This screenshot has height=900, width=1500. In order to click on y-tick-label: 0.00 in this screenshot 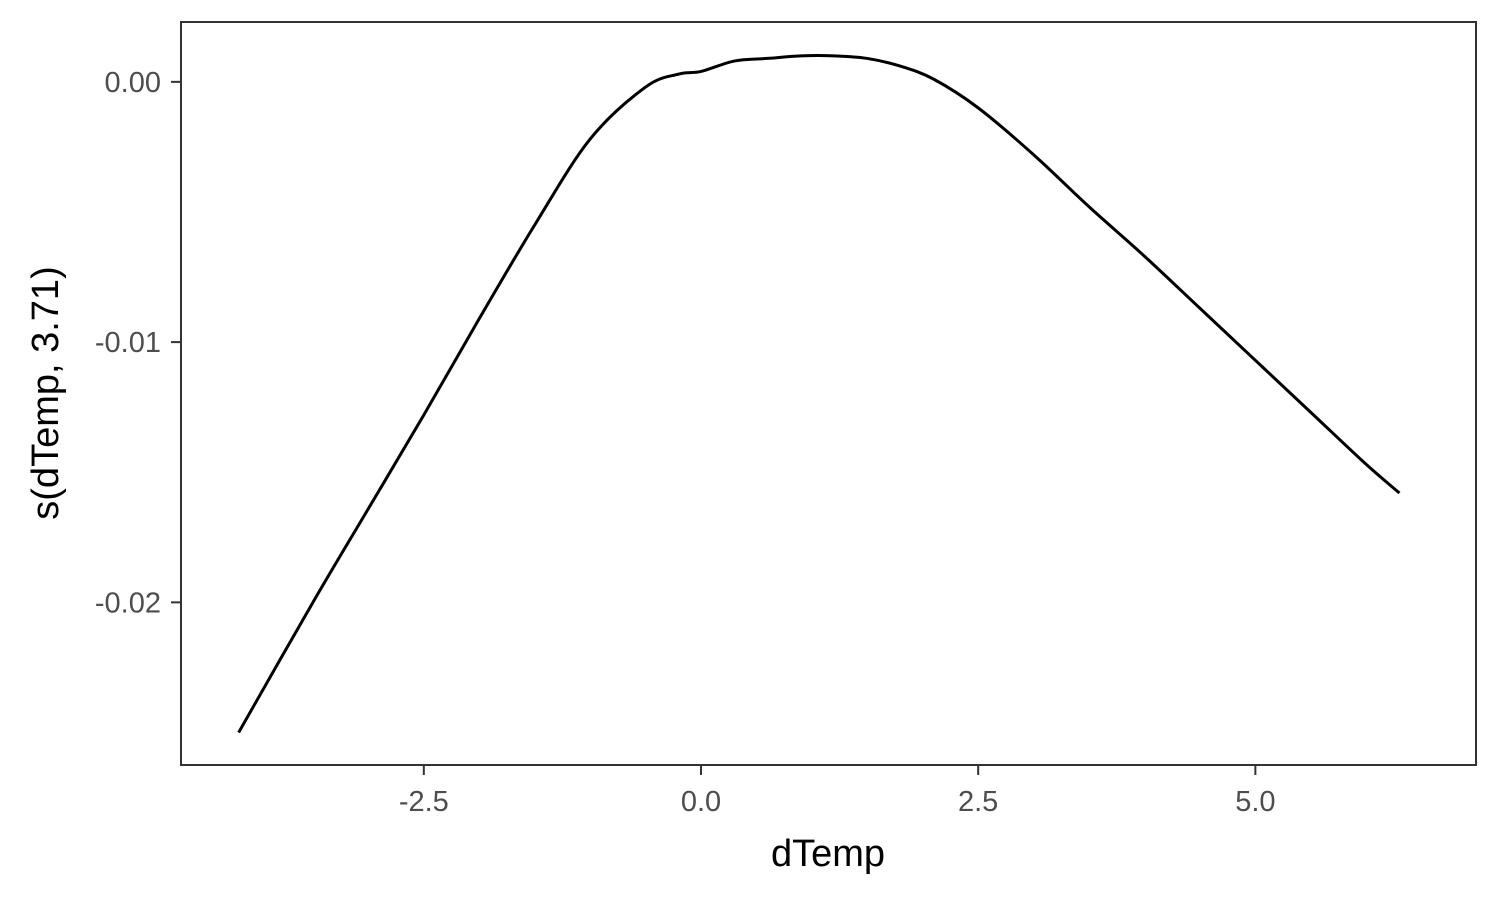, I will do `click(133, 83)`.